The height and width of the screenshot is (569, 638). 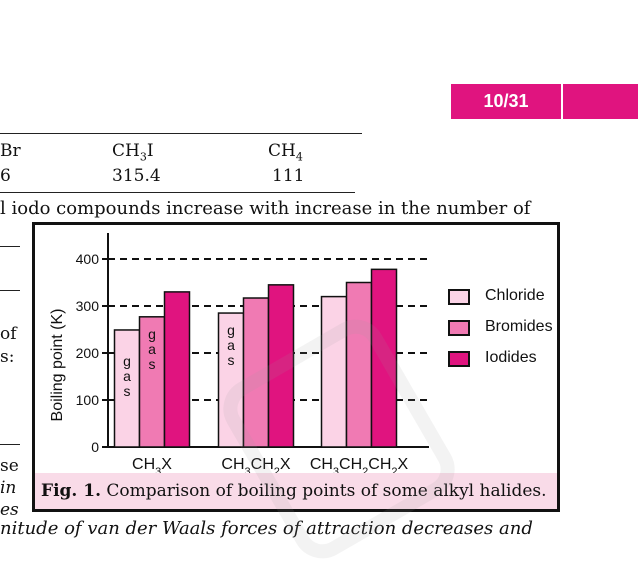 I want to click on category-label: CH3CH2CH2X, so click(x=359, y=464).